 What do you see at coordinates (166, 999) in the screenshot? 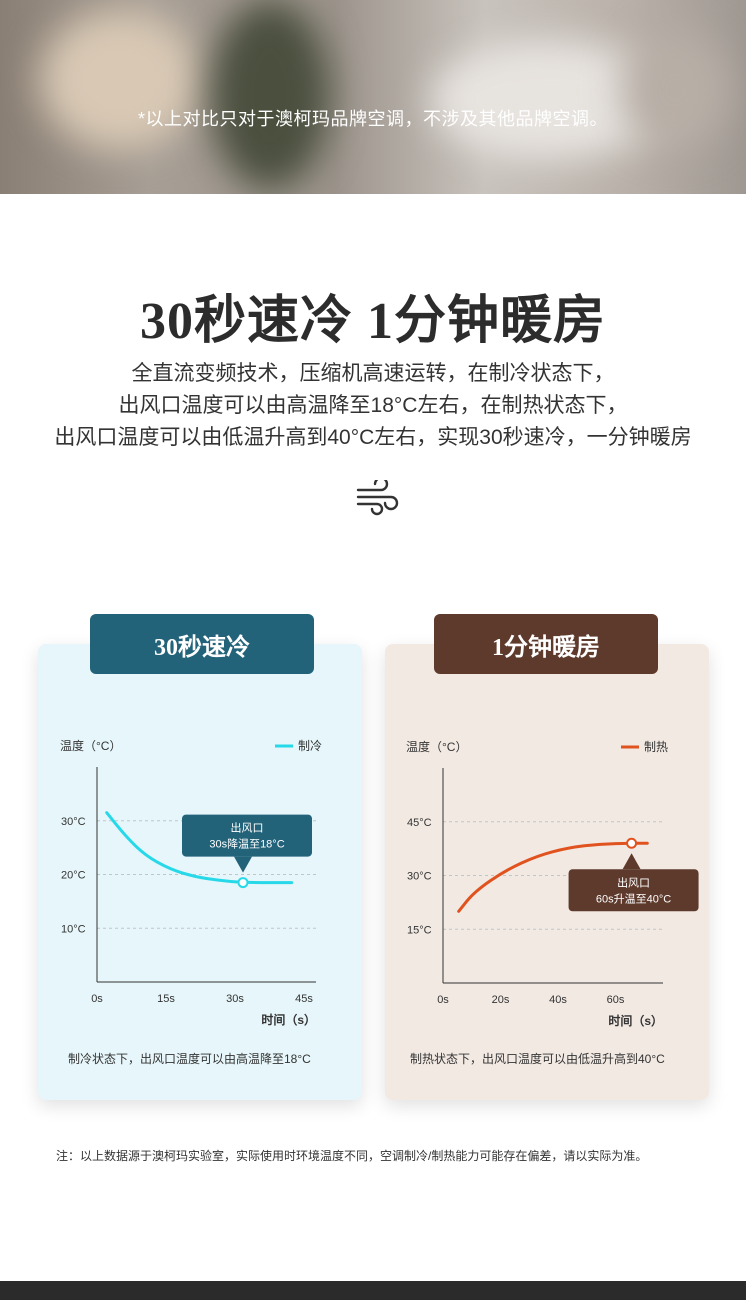
I see `x-tick-label: 15s` at bounding box center [166, 999].